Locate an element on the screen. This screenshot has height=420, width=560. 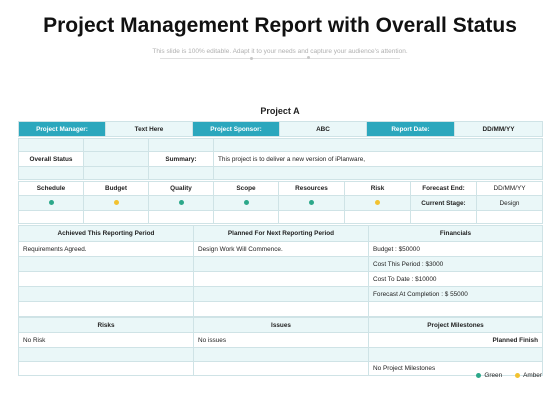
achieved-value: Requirements Agreed. is located at coordinates (106, 249).